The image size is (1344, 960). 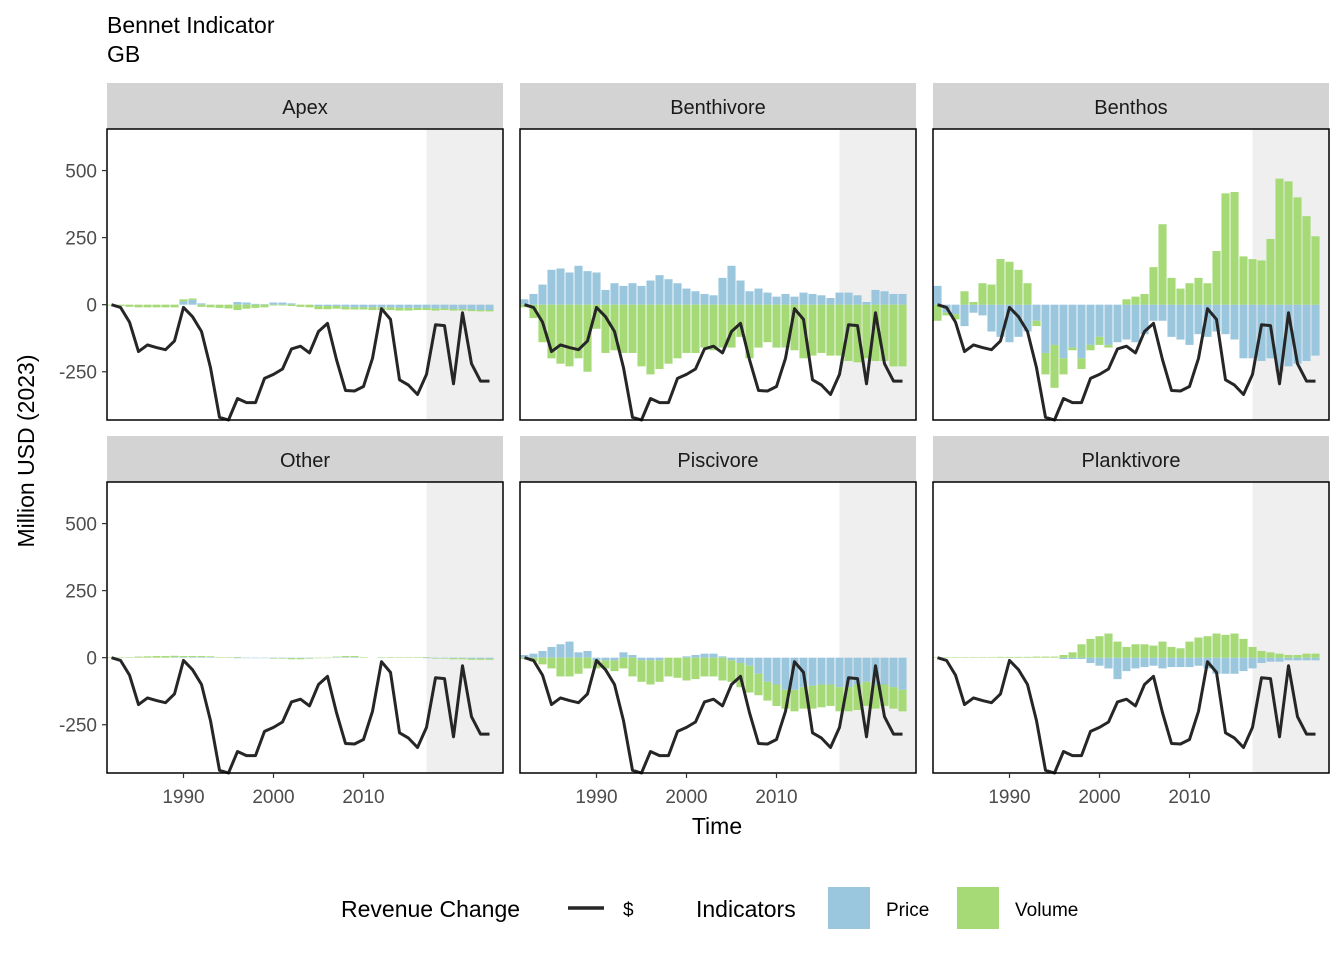 I want to click on legend-line-label: $, so click(x=628, y=910).